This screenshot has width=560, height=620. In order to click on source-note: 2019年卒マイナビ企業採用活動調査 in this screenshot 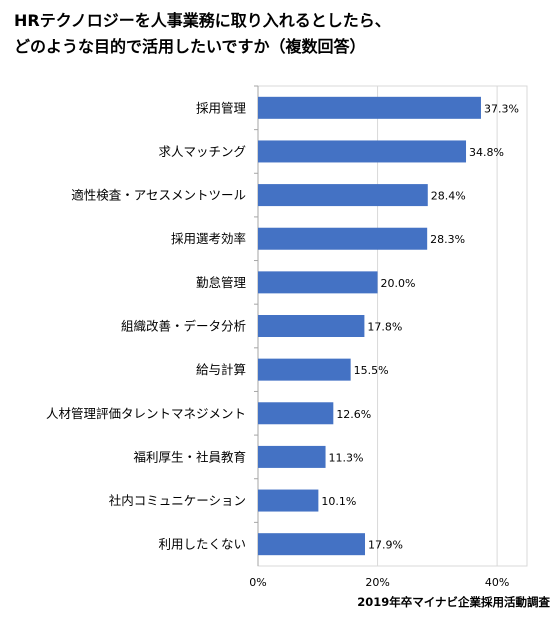, I will do `click(453, 602)`.